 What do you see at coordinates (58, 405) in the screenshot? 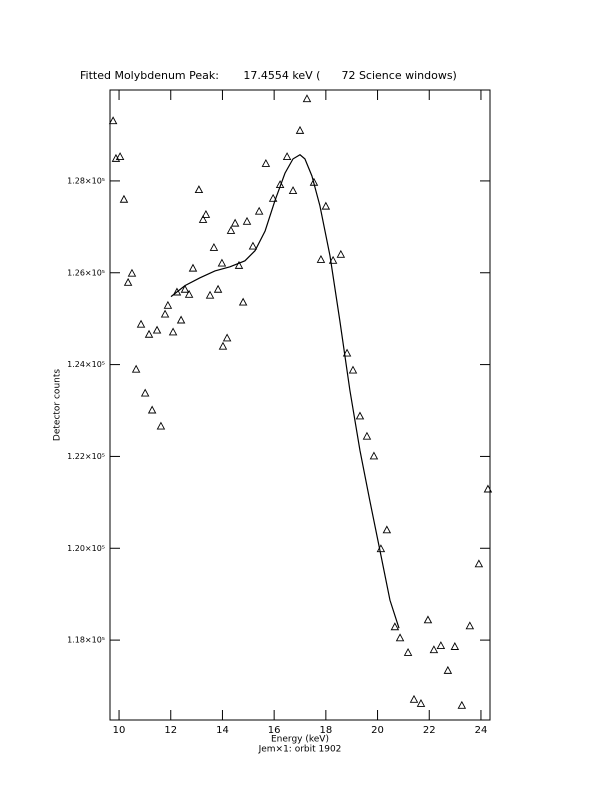
I see `y-axis-label: Detector counts` at bounding box center [58, 405].